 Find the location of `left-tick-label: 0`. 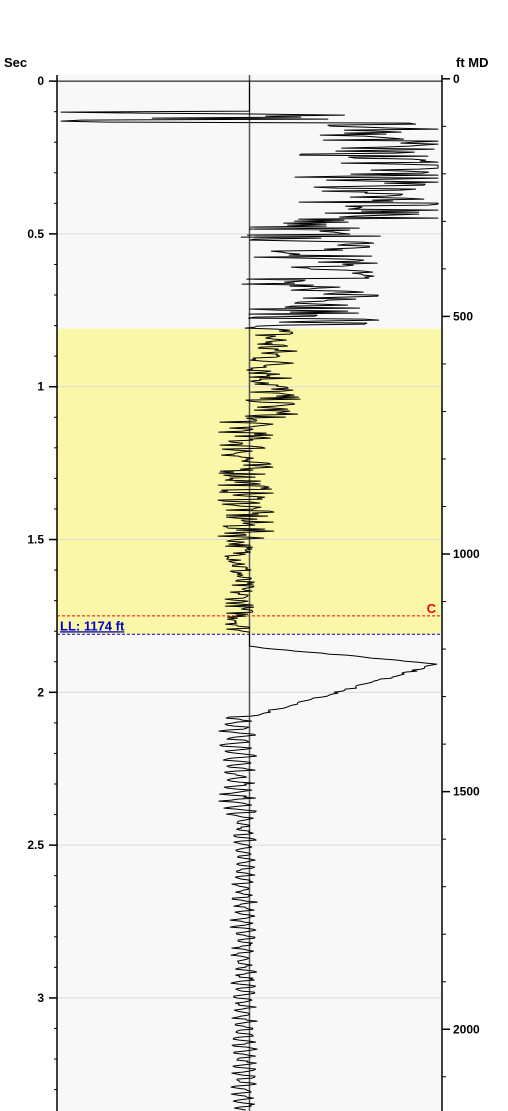

left-tick-label: 0 is located at coordinates (40, 81).